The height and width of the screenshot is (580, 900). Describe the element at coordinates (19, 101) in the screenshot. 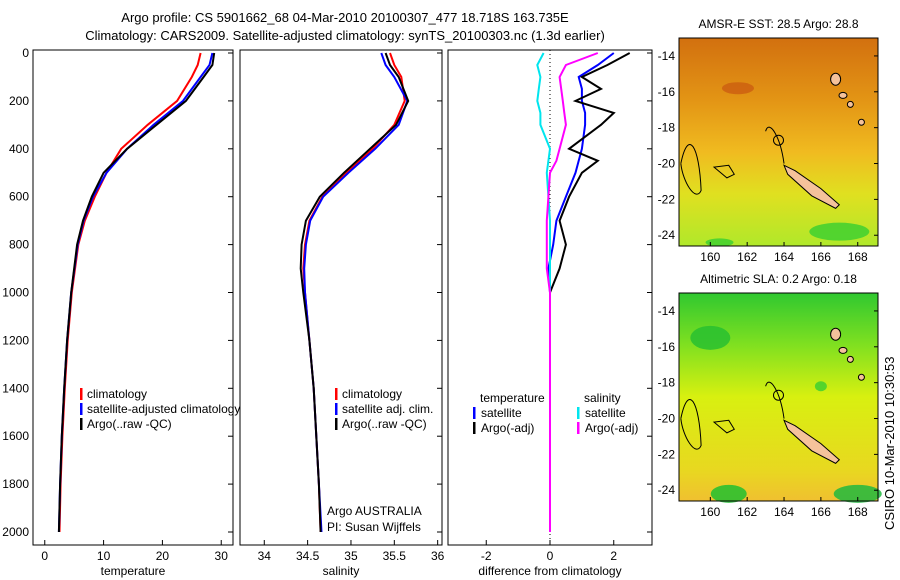

I see `y-tick-label: 200` at that location.